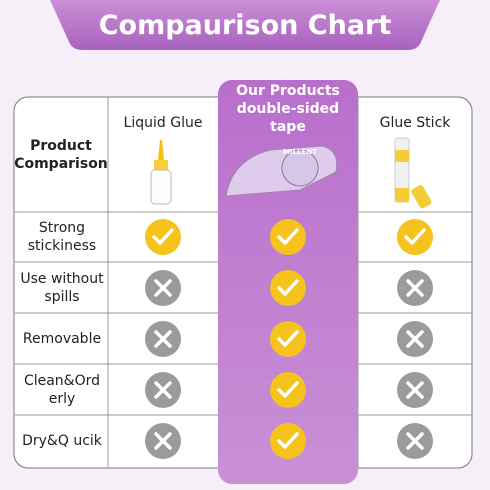  I want to click on title: Compaurison Chart, so click(245, 25).